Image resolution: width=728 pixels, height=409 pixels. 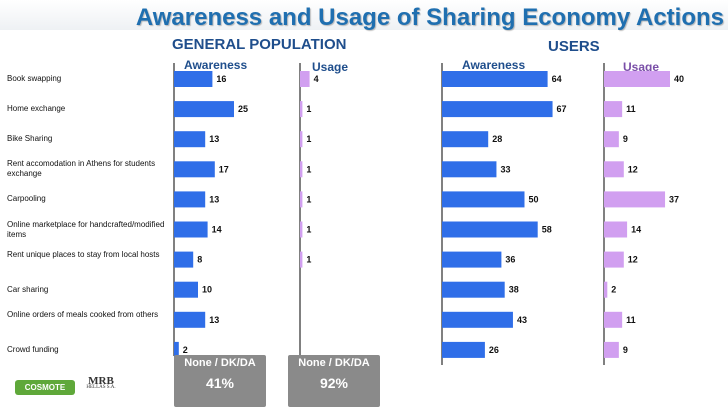 I want to click on users-usage-value: 14, so click(x=636, y=230).